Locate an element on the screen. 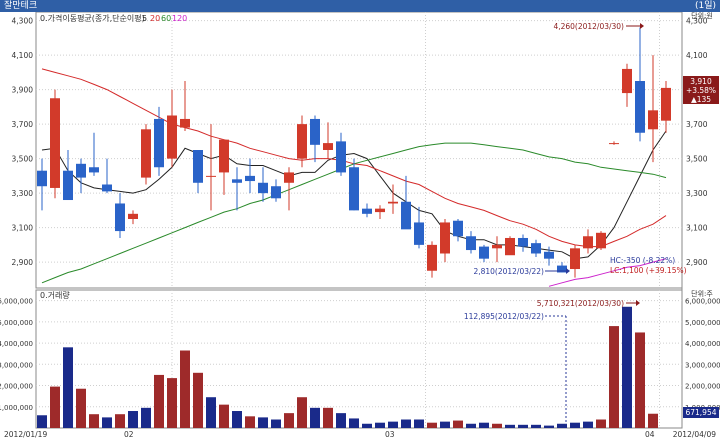 The image size is (720, 439). svg-text: 671,954 is located at coordinates (700, 412).